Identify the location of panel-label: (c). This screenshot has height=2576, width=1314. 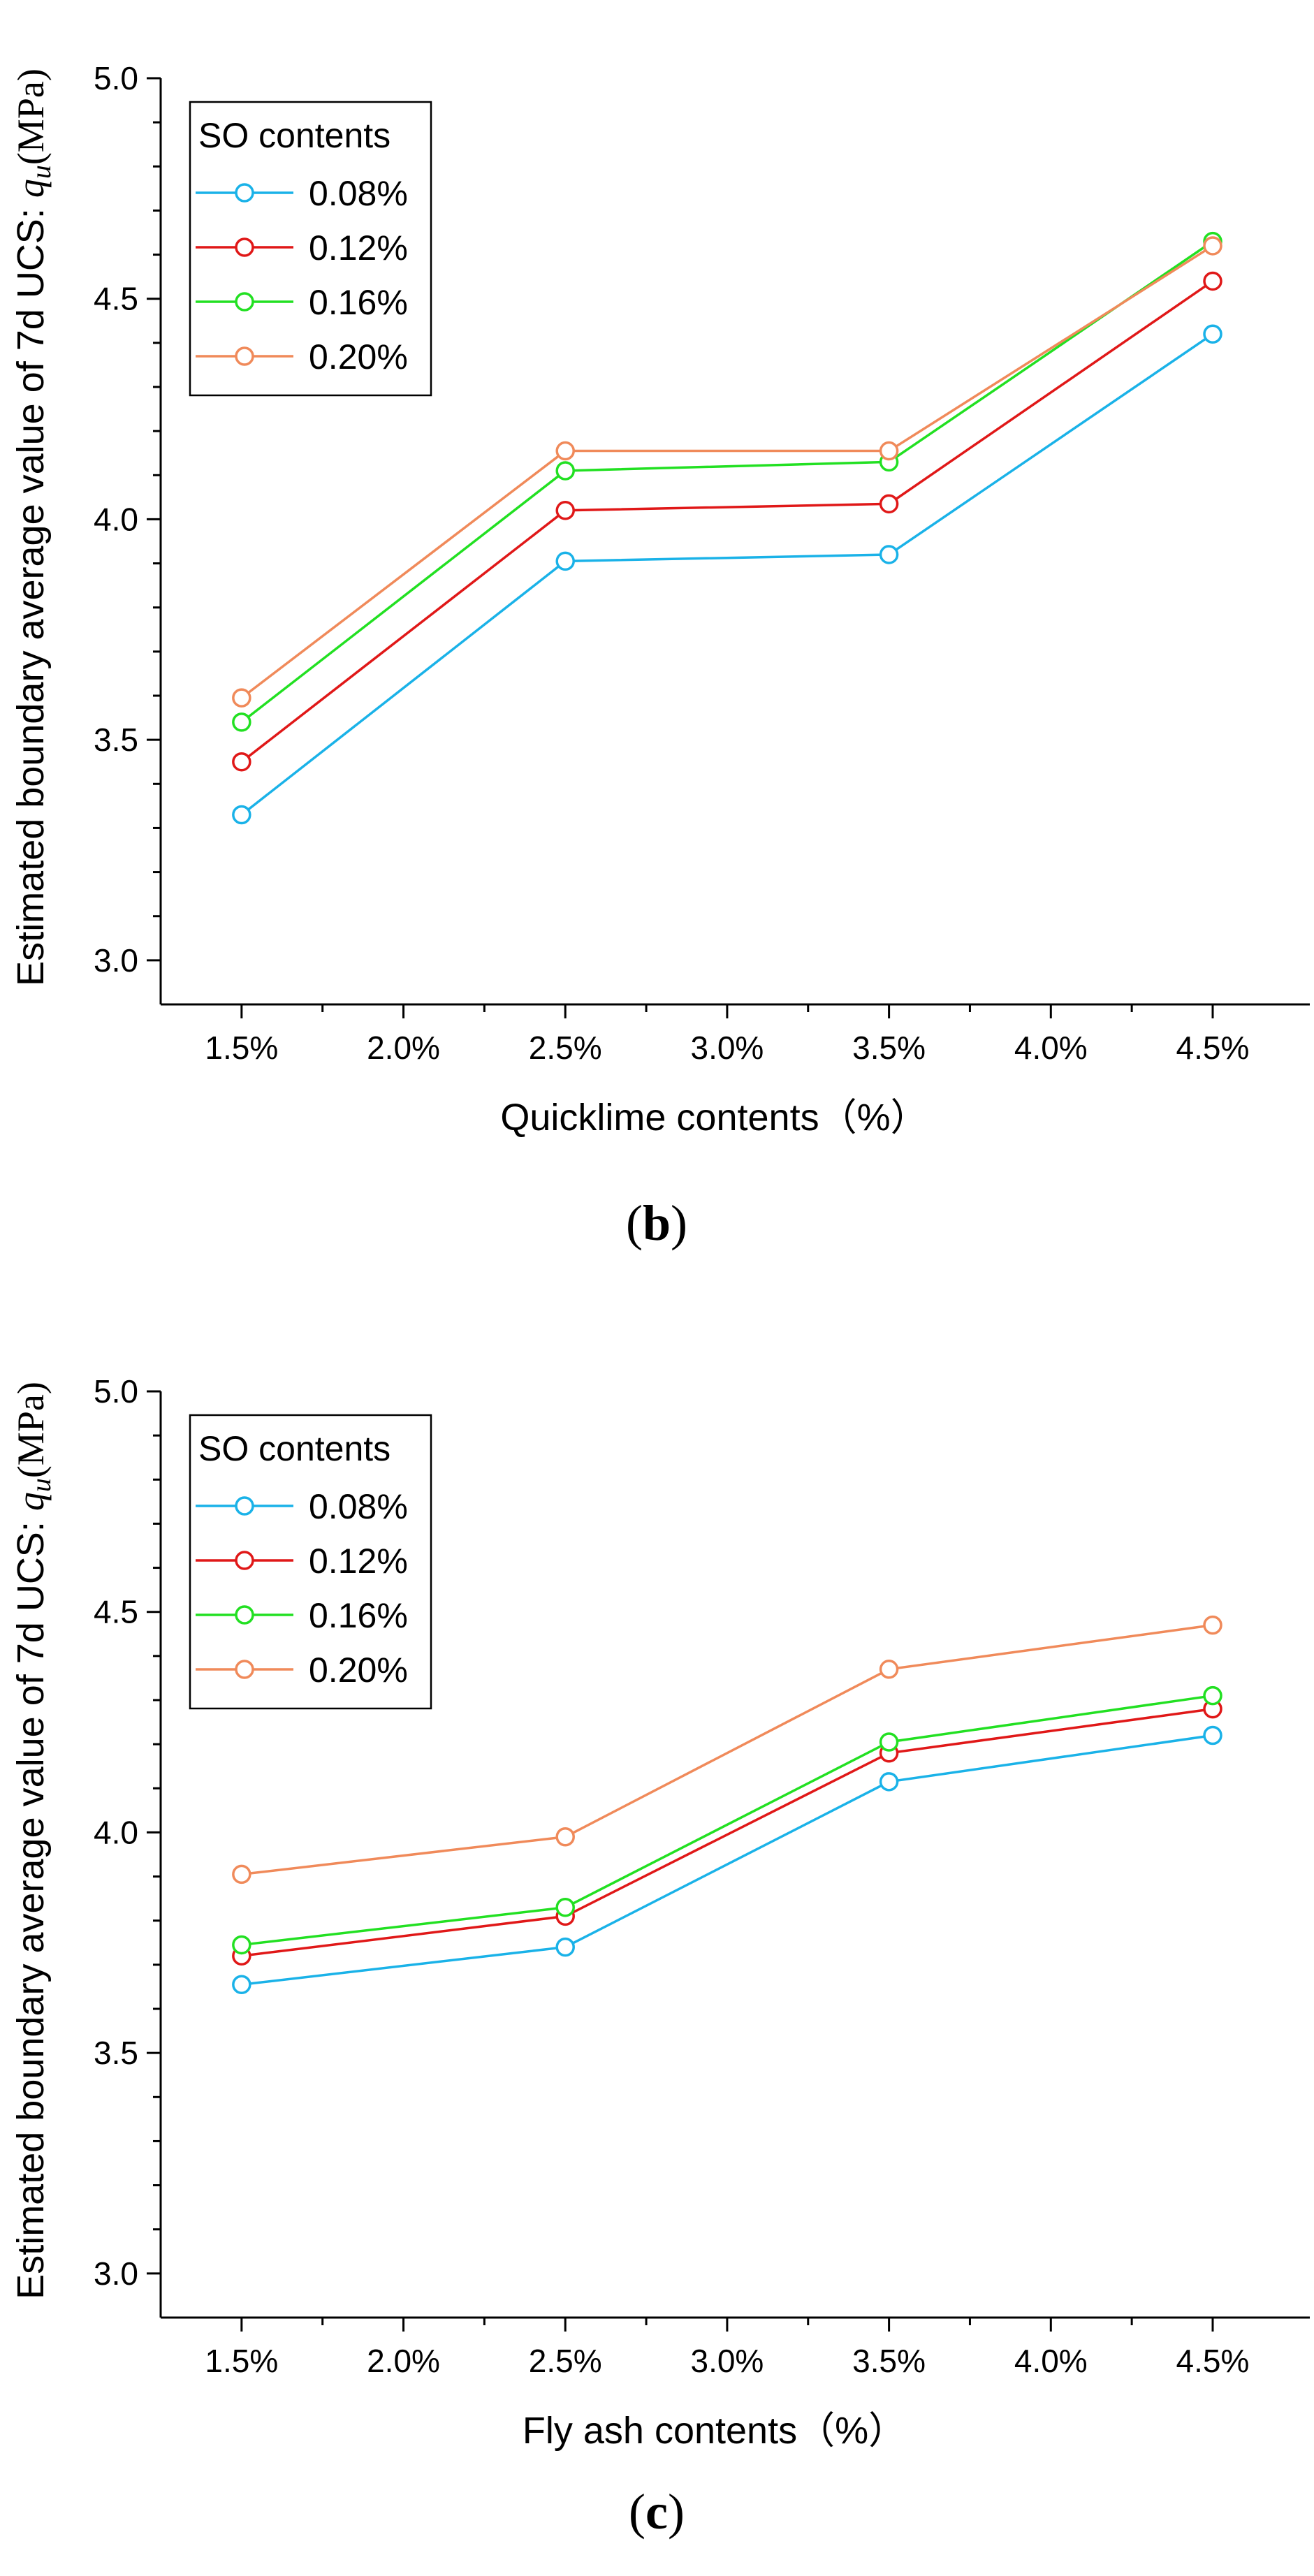
(657, 2512).